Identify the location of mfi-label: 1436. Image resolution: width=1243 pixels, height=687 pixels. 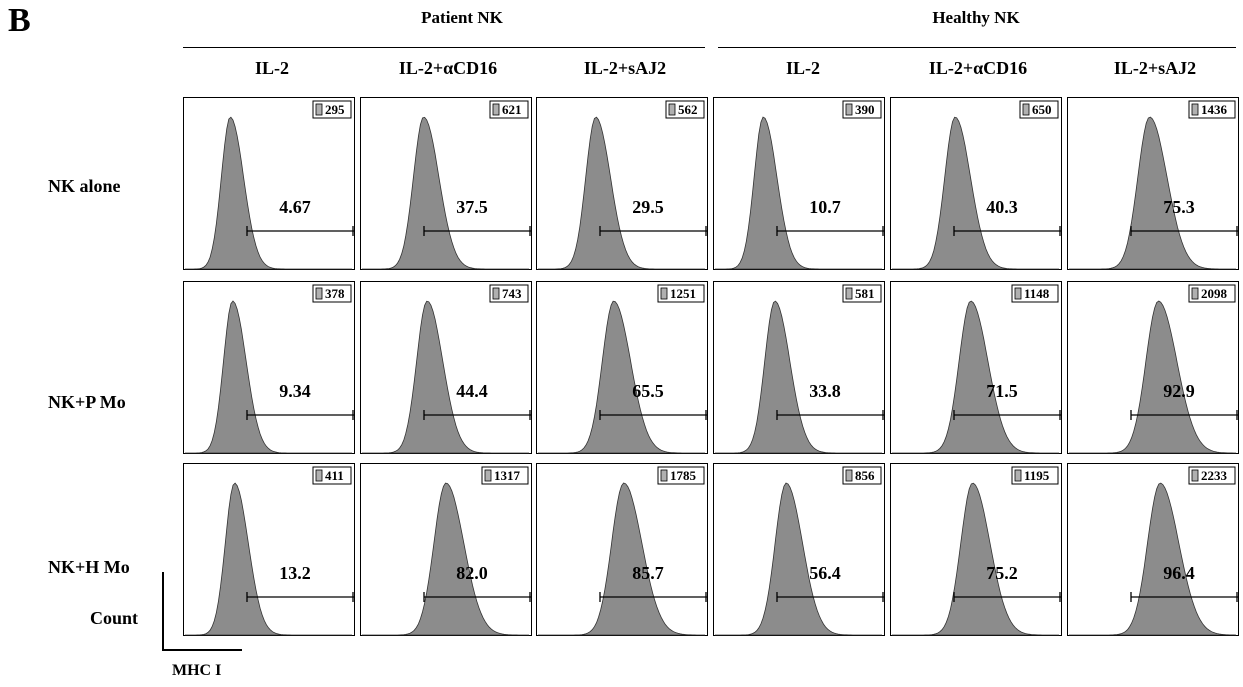
(1214, 109).